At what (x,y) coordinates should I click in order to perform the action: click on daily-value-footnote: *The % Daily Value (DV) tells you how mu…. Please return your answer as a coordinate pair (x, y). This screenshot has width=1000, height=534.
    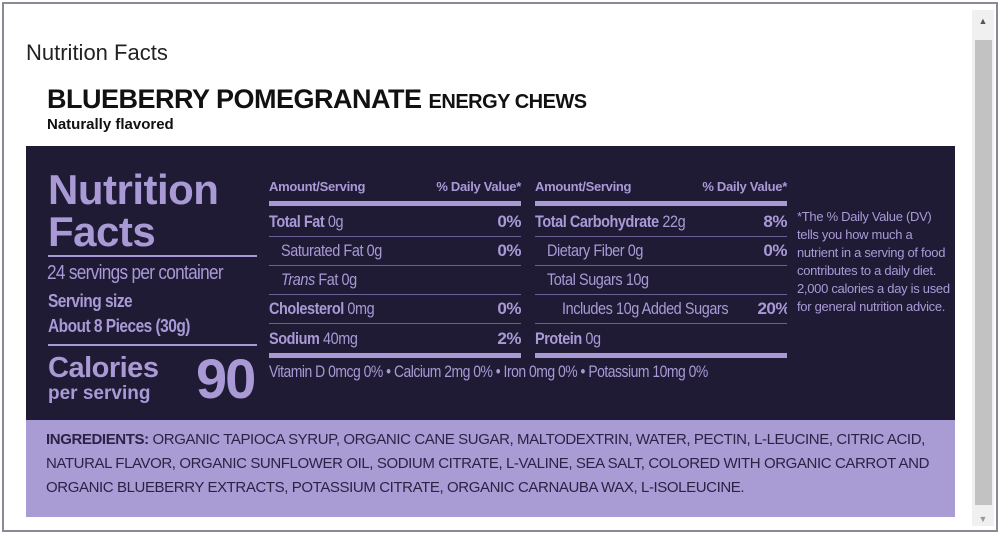
    Looking at the image, I should click on (873, 261).